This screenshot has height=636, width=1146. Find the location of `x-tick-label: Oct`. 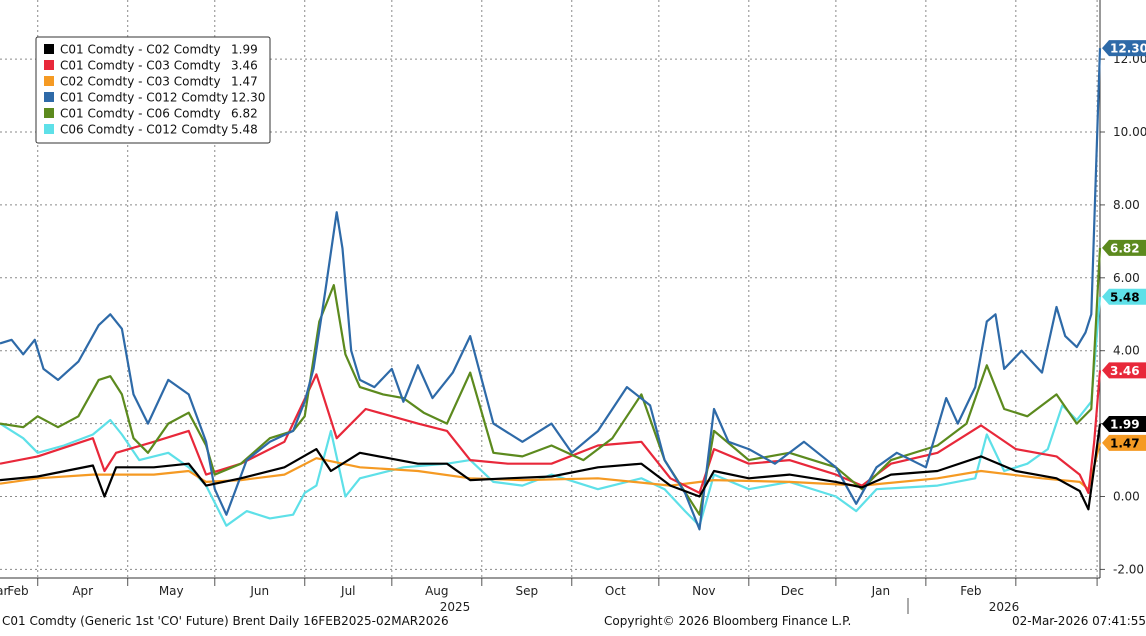

x-tick-label: Oct is located at coordinates (615, 591).